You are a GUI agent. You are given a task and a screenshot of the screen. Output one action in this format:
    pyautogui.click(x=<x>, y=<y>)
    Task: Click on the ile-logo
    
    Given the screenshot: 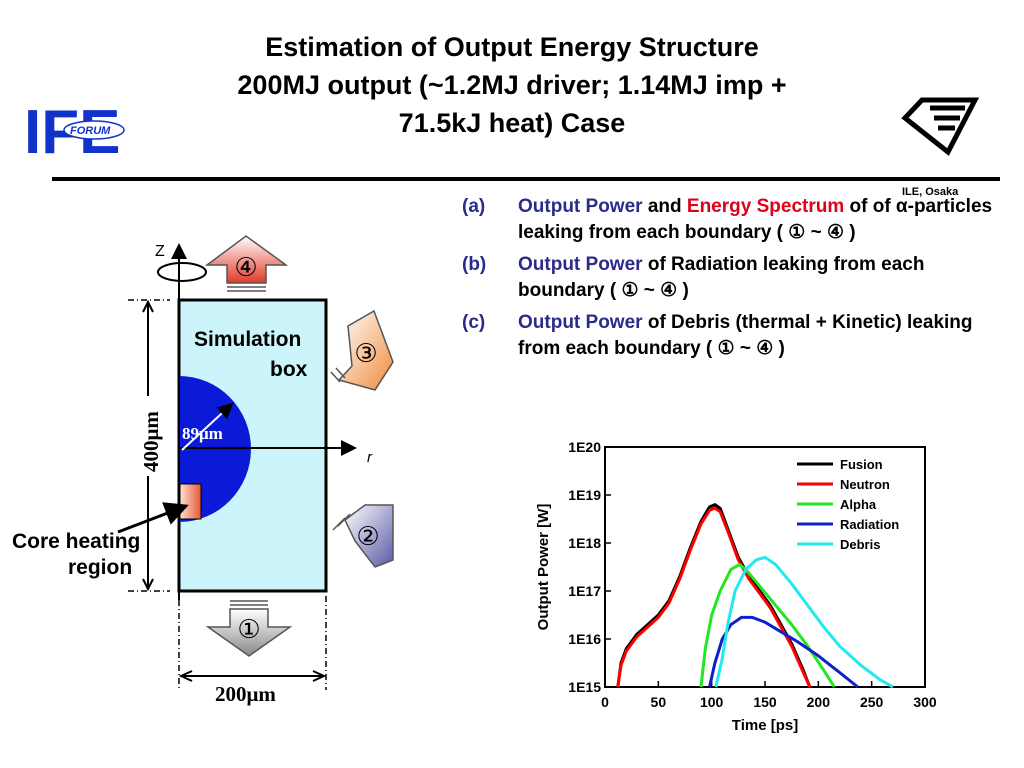 What is the action you would take?
    pyautogui.click(x=940, y=126)
    